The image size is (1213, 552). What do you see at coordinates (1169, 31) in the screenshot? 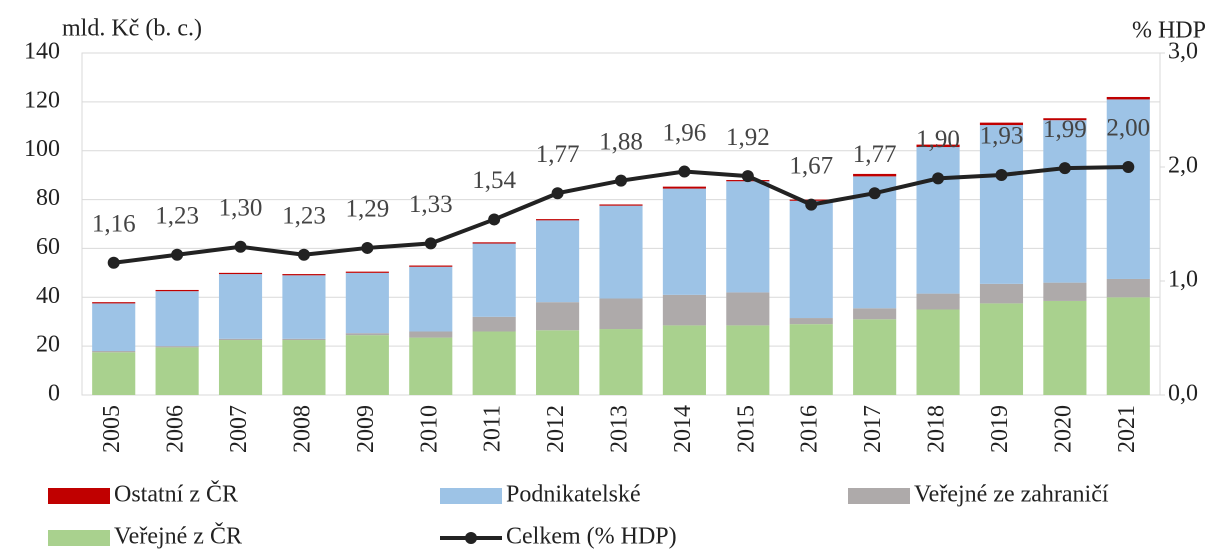
I see `y2-axis-title: % HDP` at bounding box center [1169, 31].